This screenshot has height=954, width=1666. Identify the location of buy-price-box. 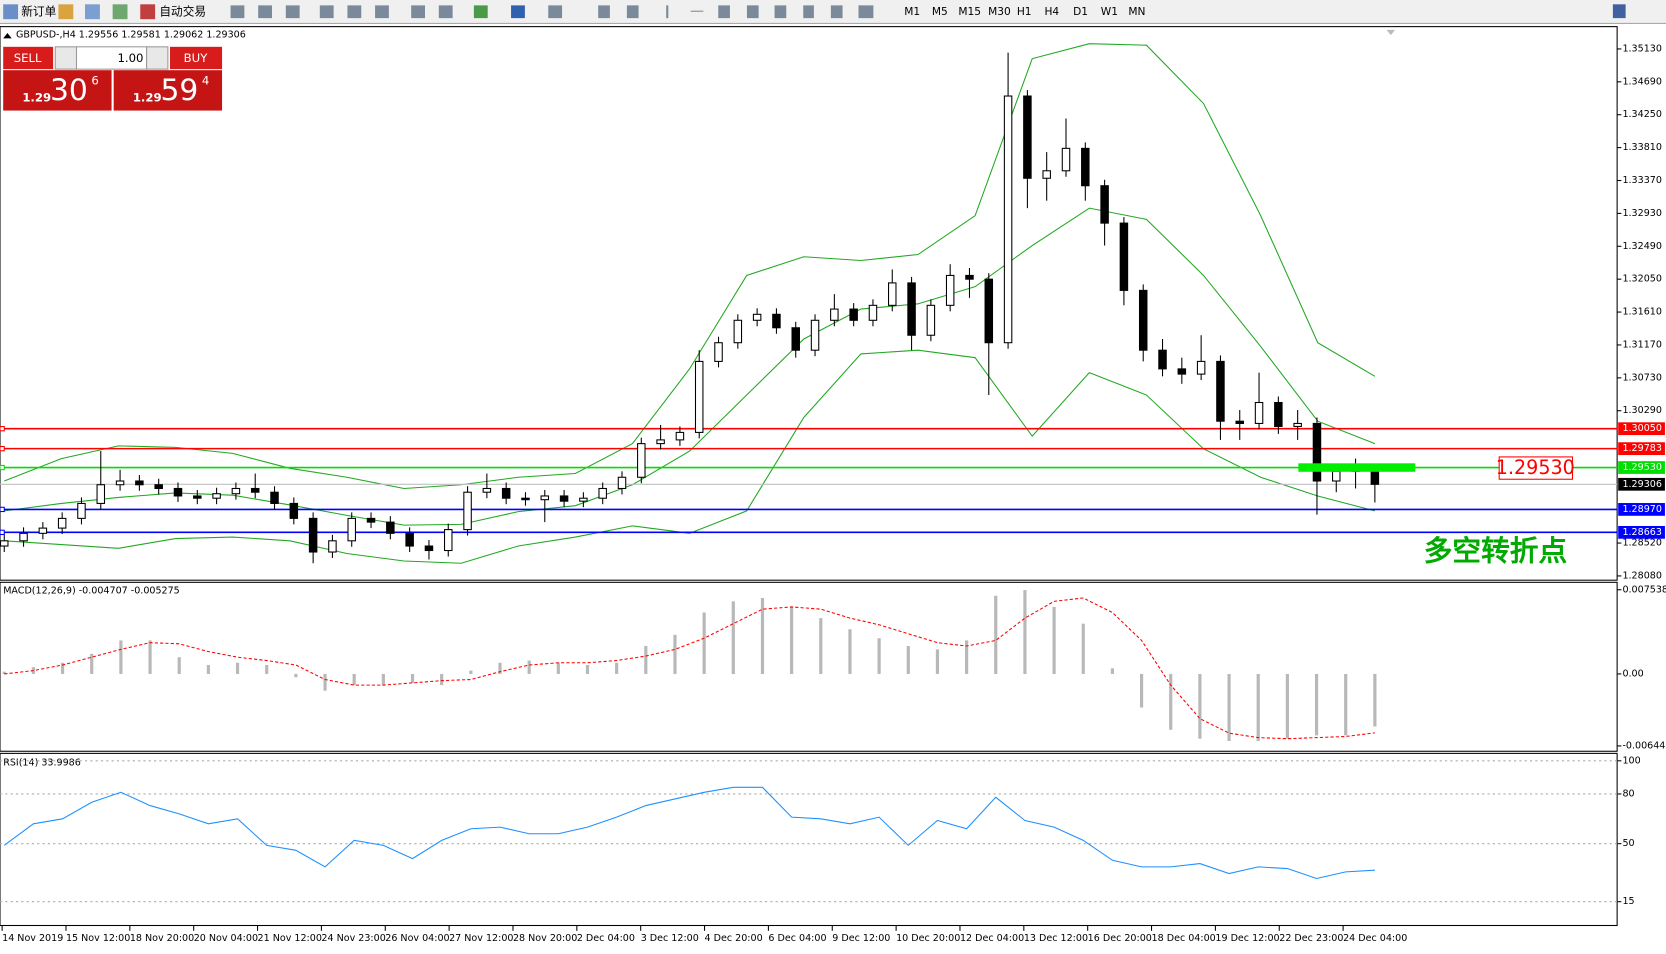
(168, 90).